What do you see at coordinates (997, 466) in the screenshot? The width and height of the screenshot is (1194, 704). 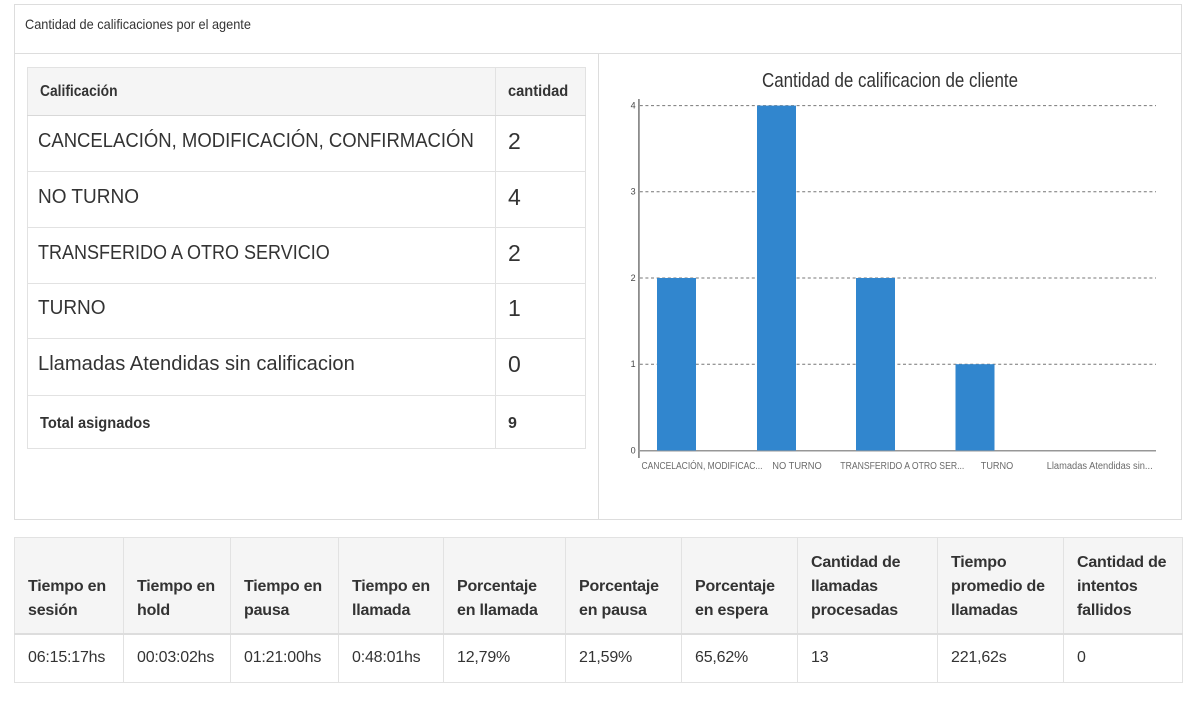 I see `svg-text: TURNO` at bounding box center [997, 466].